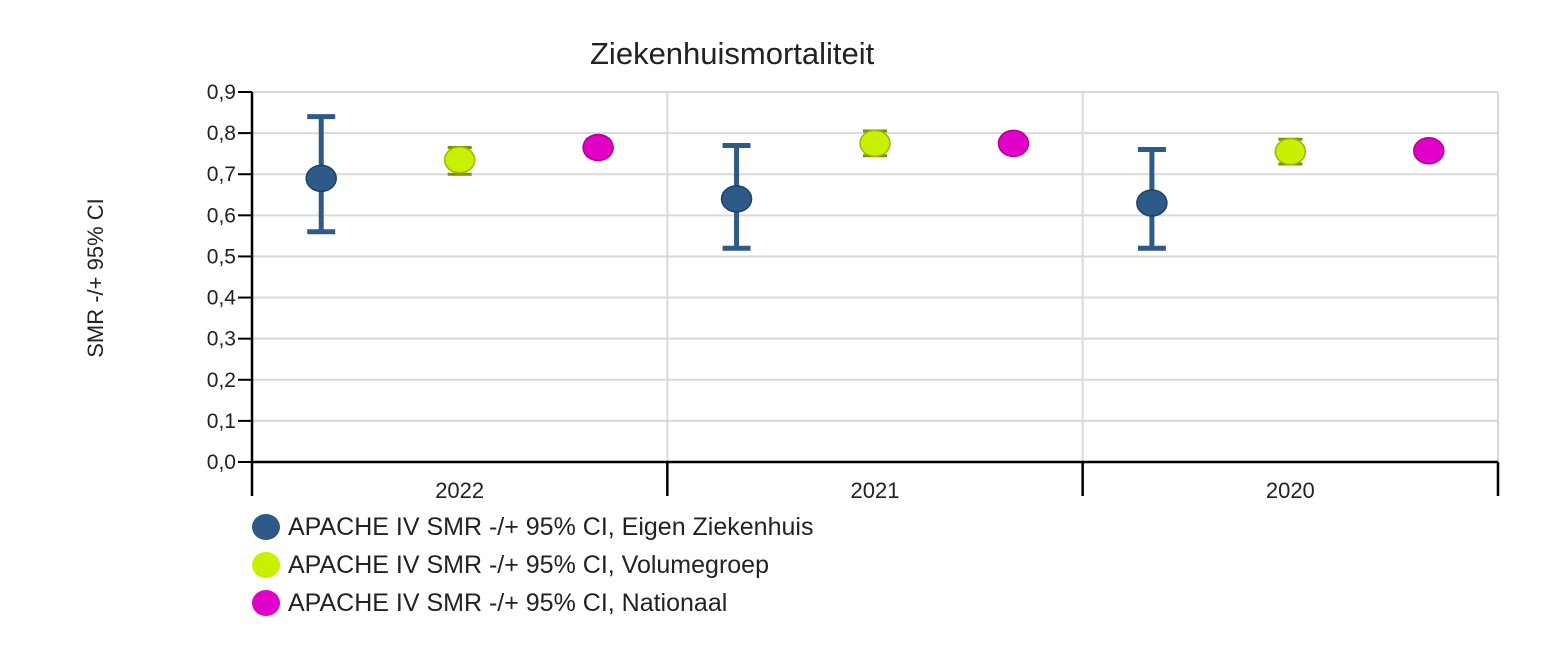  I want to click on y-tick-label: 0,0, so click(221, 462).